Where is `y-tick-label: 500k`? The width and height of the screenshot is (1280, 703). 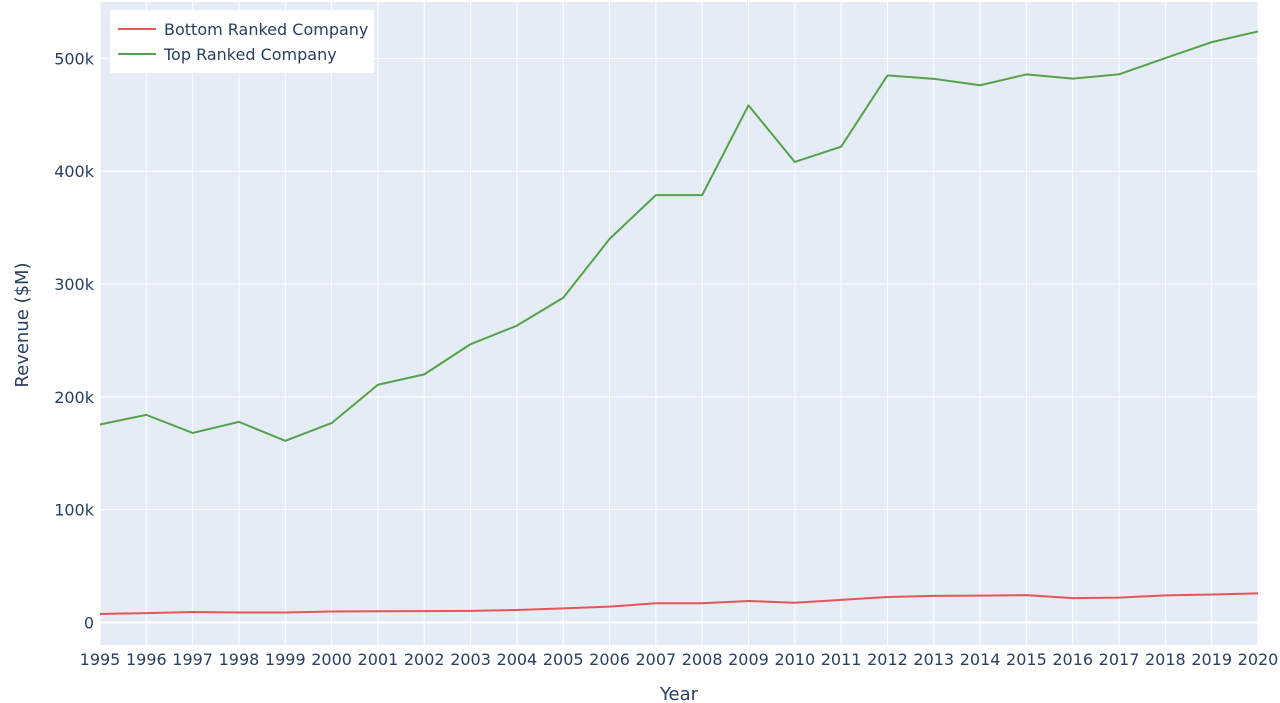
y-tick-label: 500k is located at coordinates (74, 58).